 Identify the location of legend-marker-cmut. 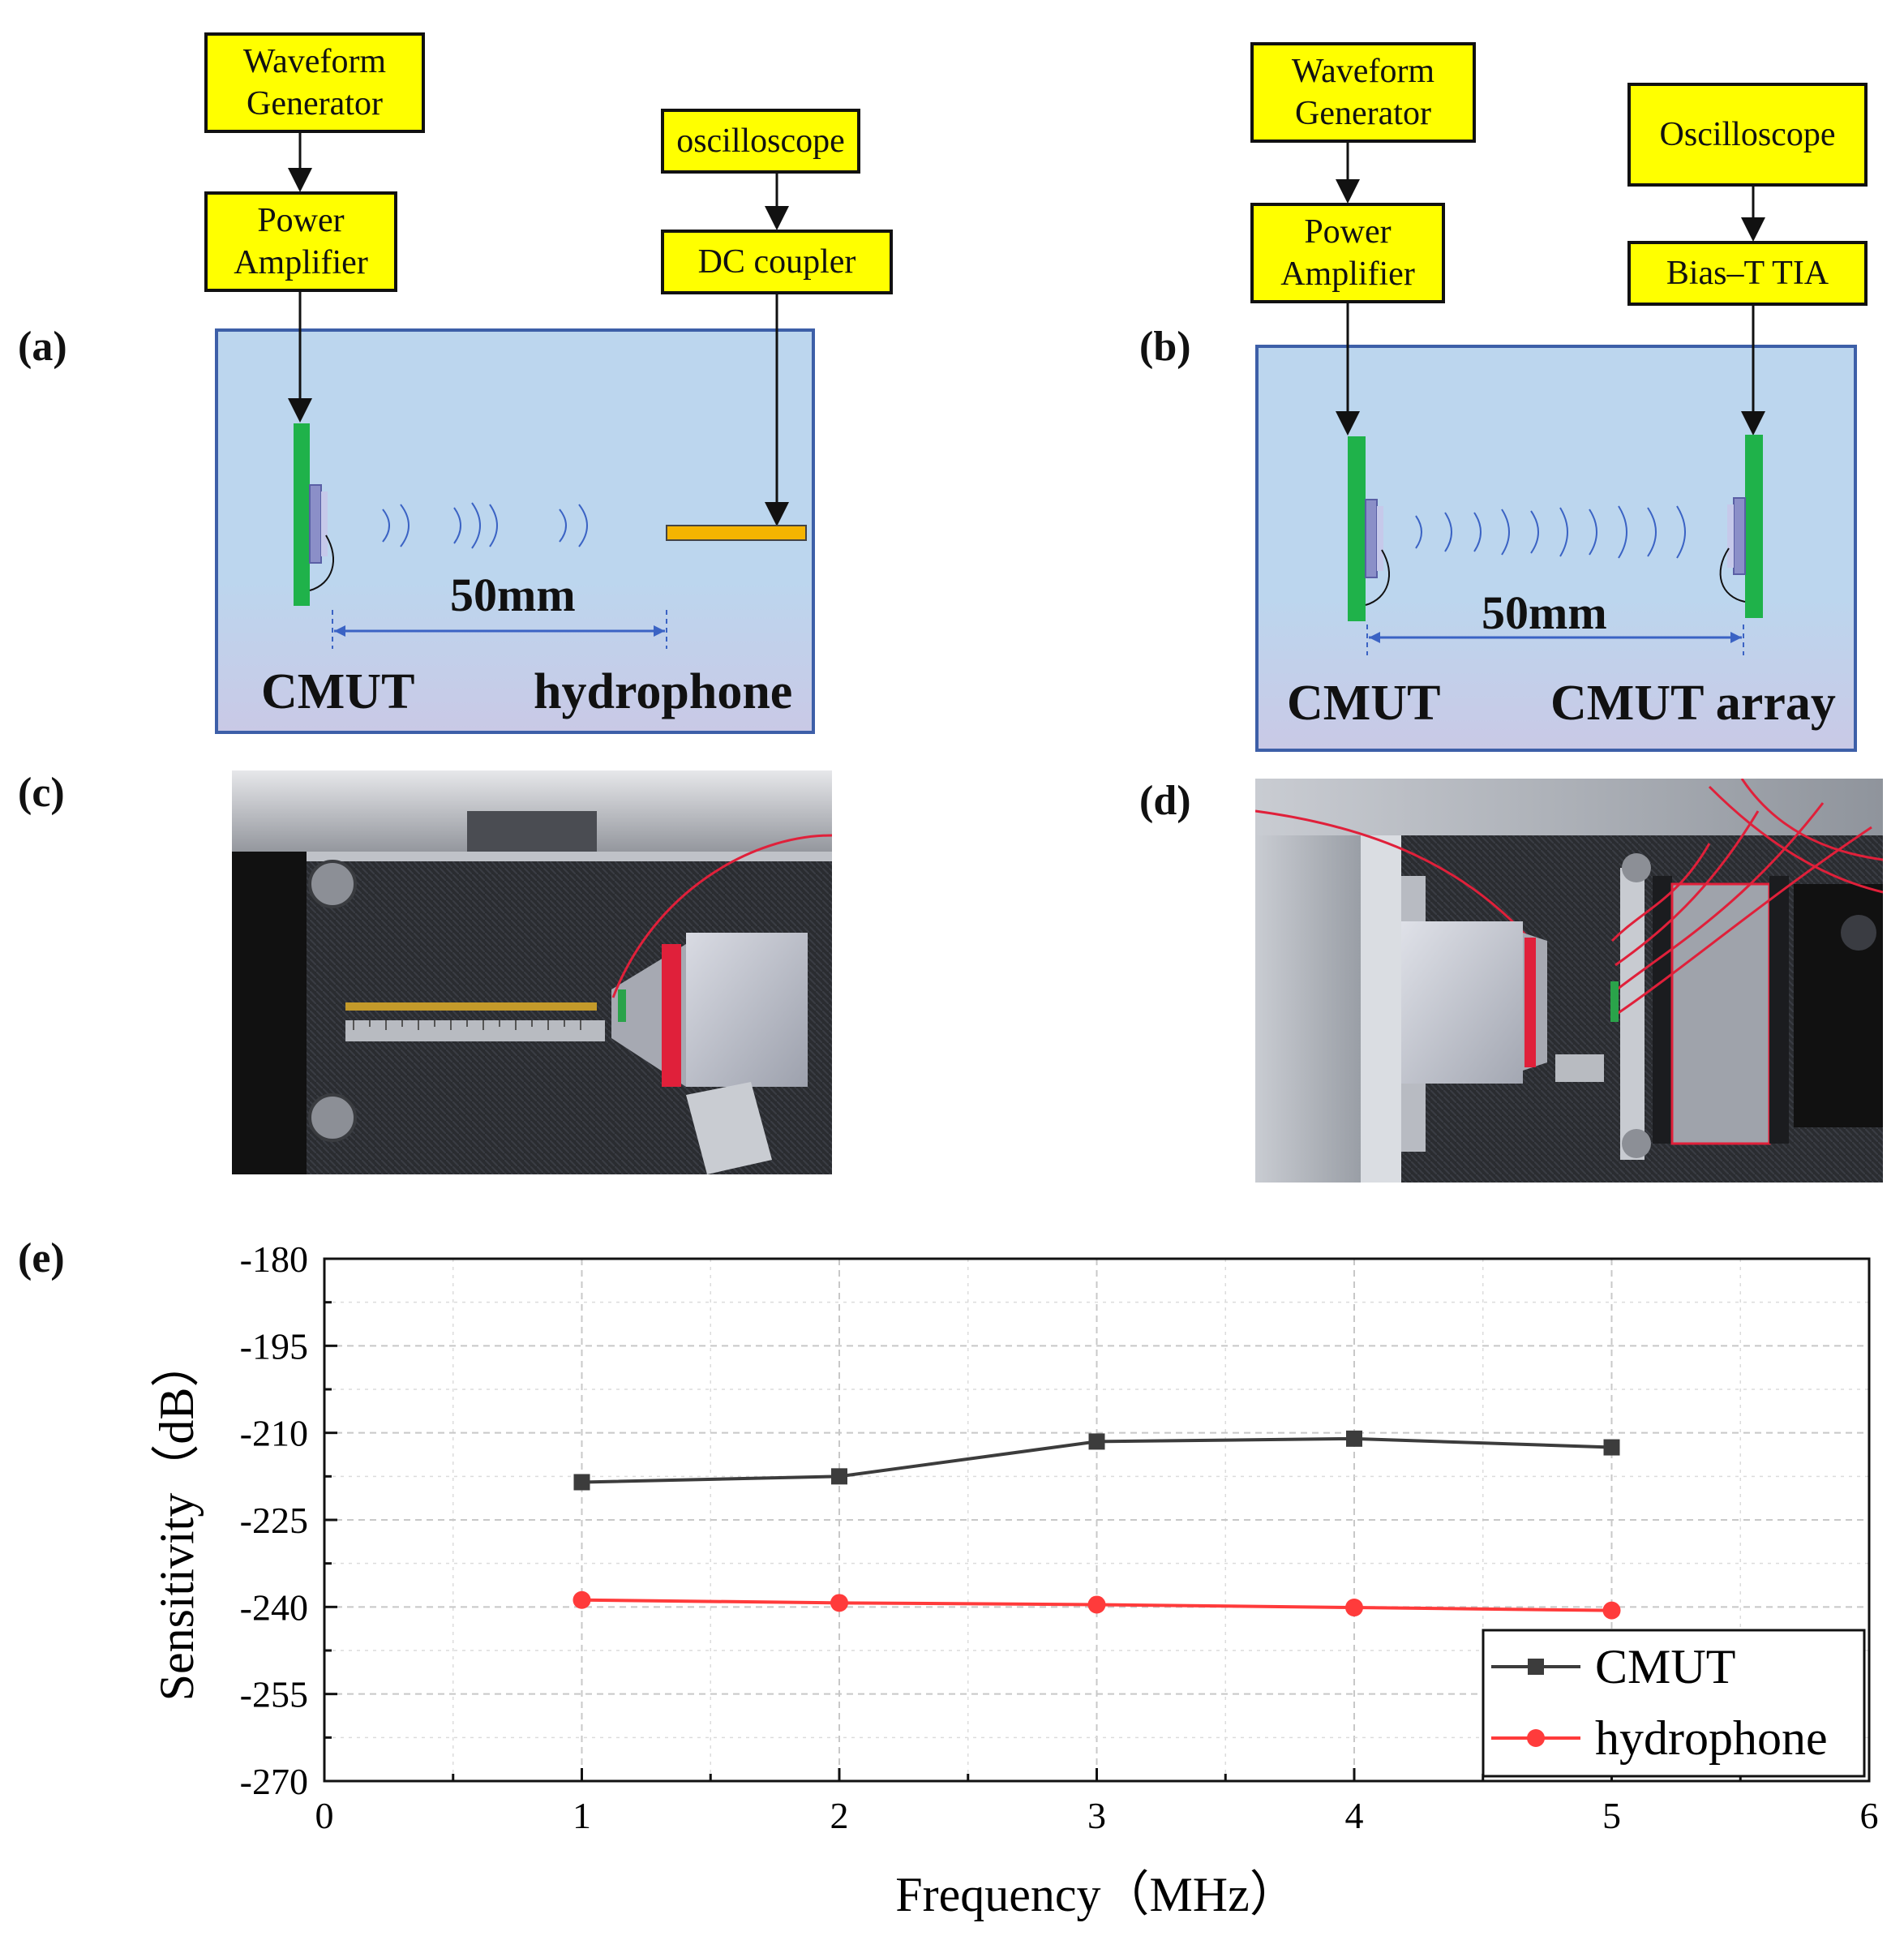
(1536, 1667).